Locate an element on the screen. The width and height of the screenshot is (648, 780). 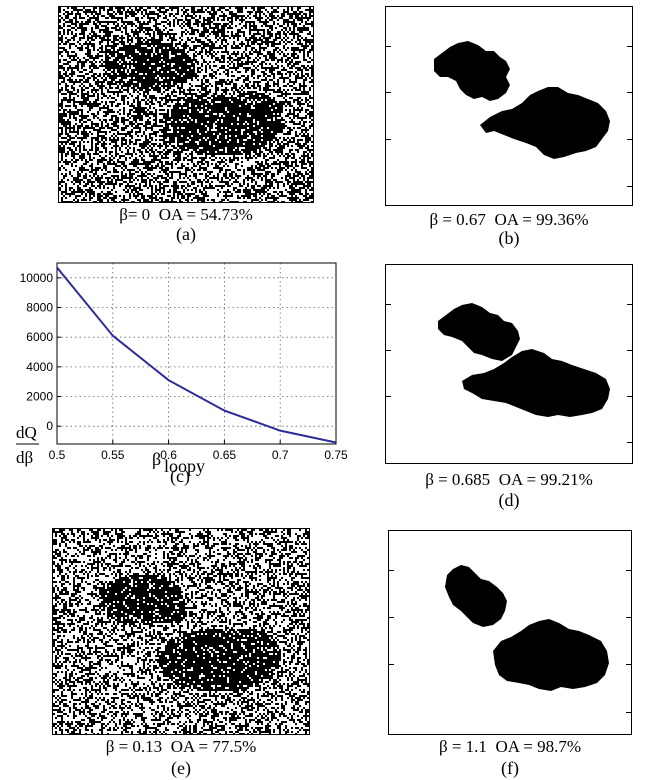
panel-d-image is located at coordinates (509, 364).